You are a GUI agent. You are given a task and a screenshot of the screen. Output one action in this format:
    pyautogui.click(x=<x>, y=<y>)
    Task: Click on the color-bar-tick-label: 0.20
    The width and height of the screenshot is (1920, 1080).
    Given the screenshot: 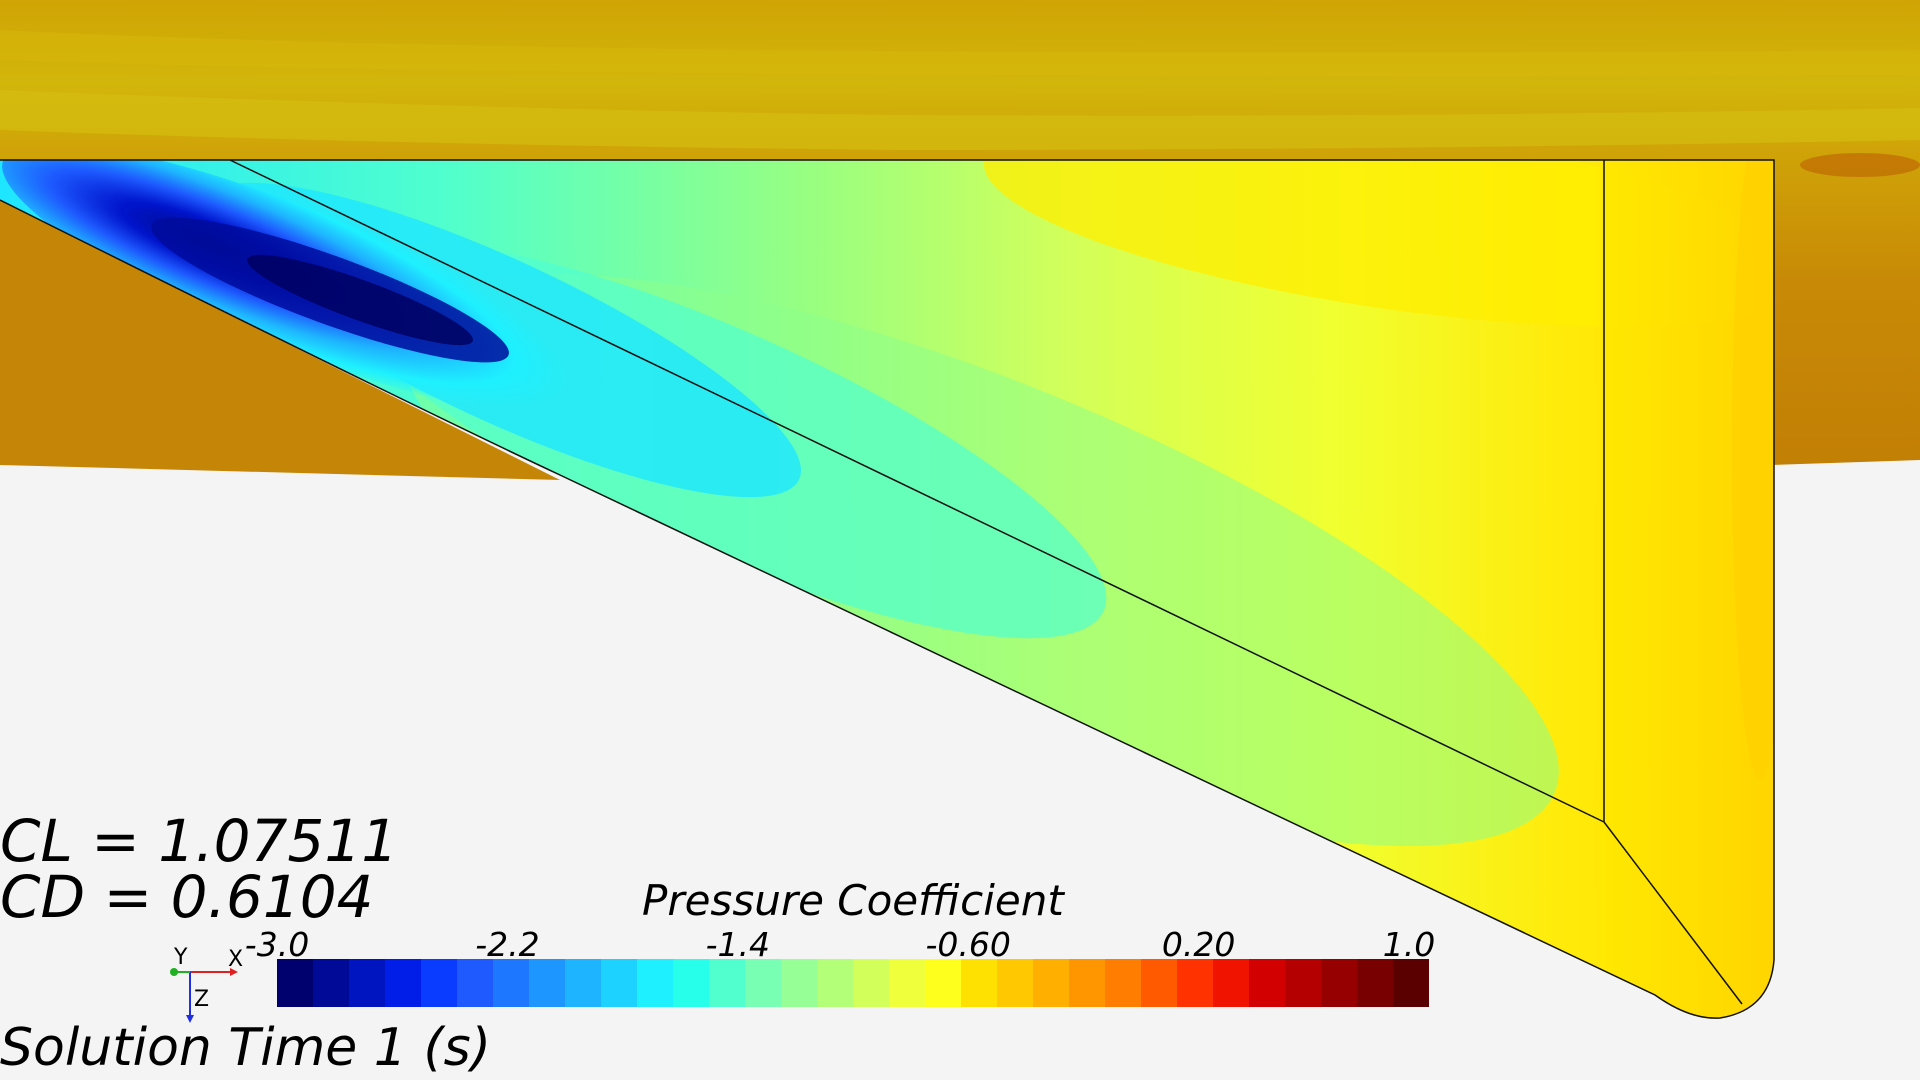 What is the action you would take?
    pyautogui.click(x=1198, y=944)
    